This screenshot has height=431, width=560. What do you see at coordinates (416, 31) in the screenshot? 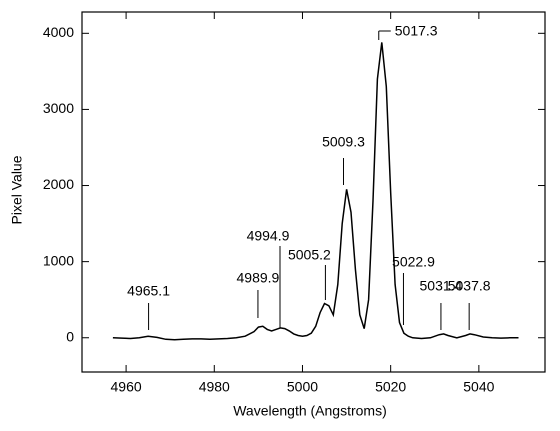
I see `annotation-label: 5017.3` at bounding box center [416, 31].